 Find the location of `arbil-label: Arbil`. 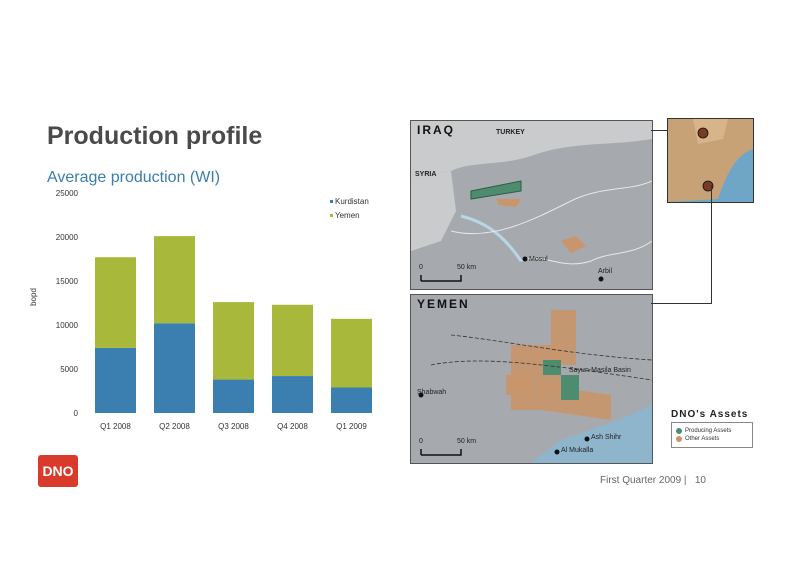

arbil-label: Arbil is located at coordinates (605, 271).